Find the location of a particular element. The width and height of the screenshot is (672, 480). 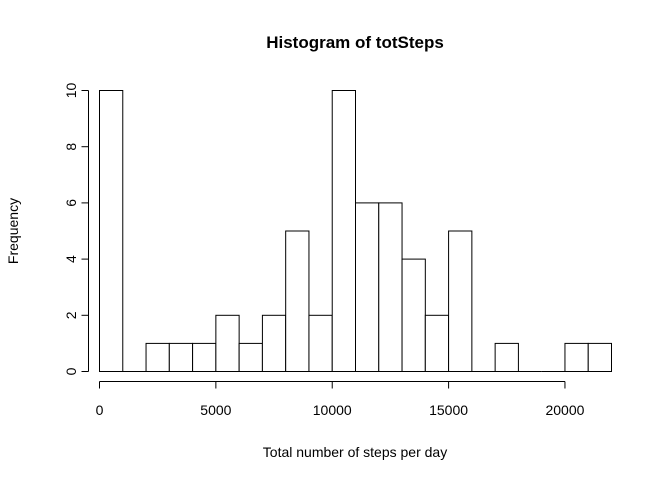

x-tick-label: 10000 is located at coordinates (332, 410).